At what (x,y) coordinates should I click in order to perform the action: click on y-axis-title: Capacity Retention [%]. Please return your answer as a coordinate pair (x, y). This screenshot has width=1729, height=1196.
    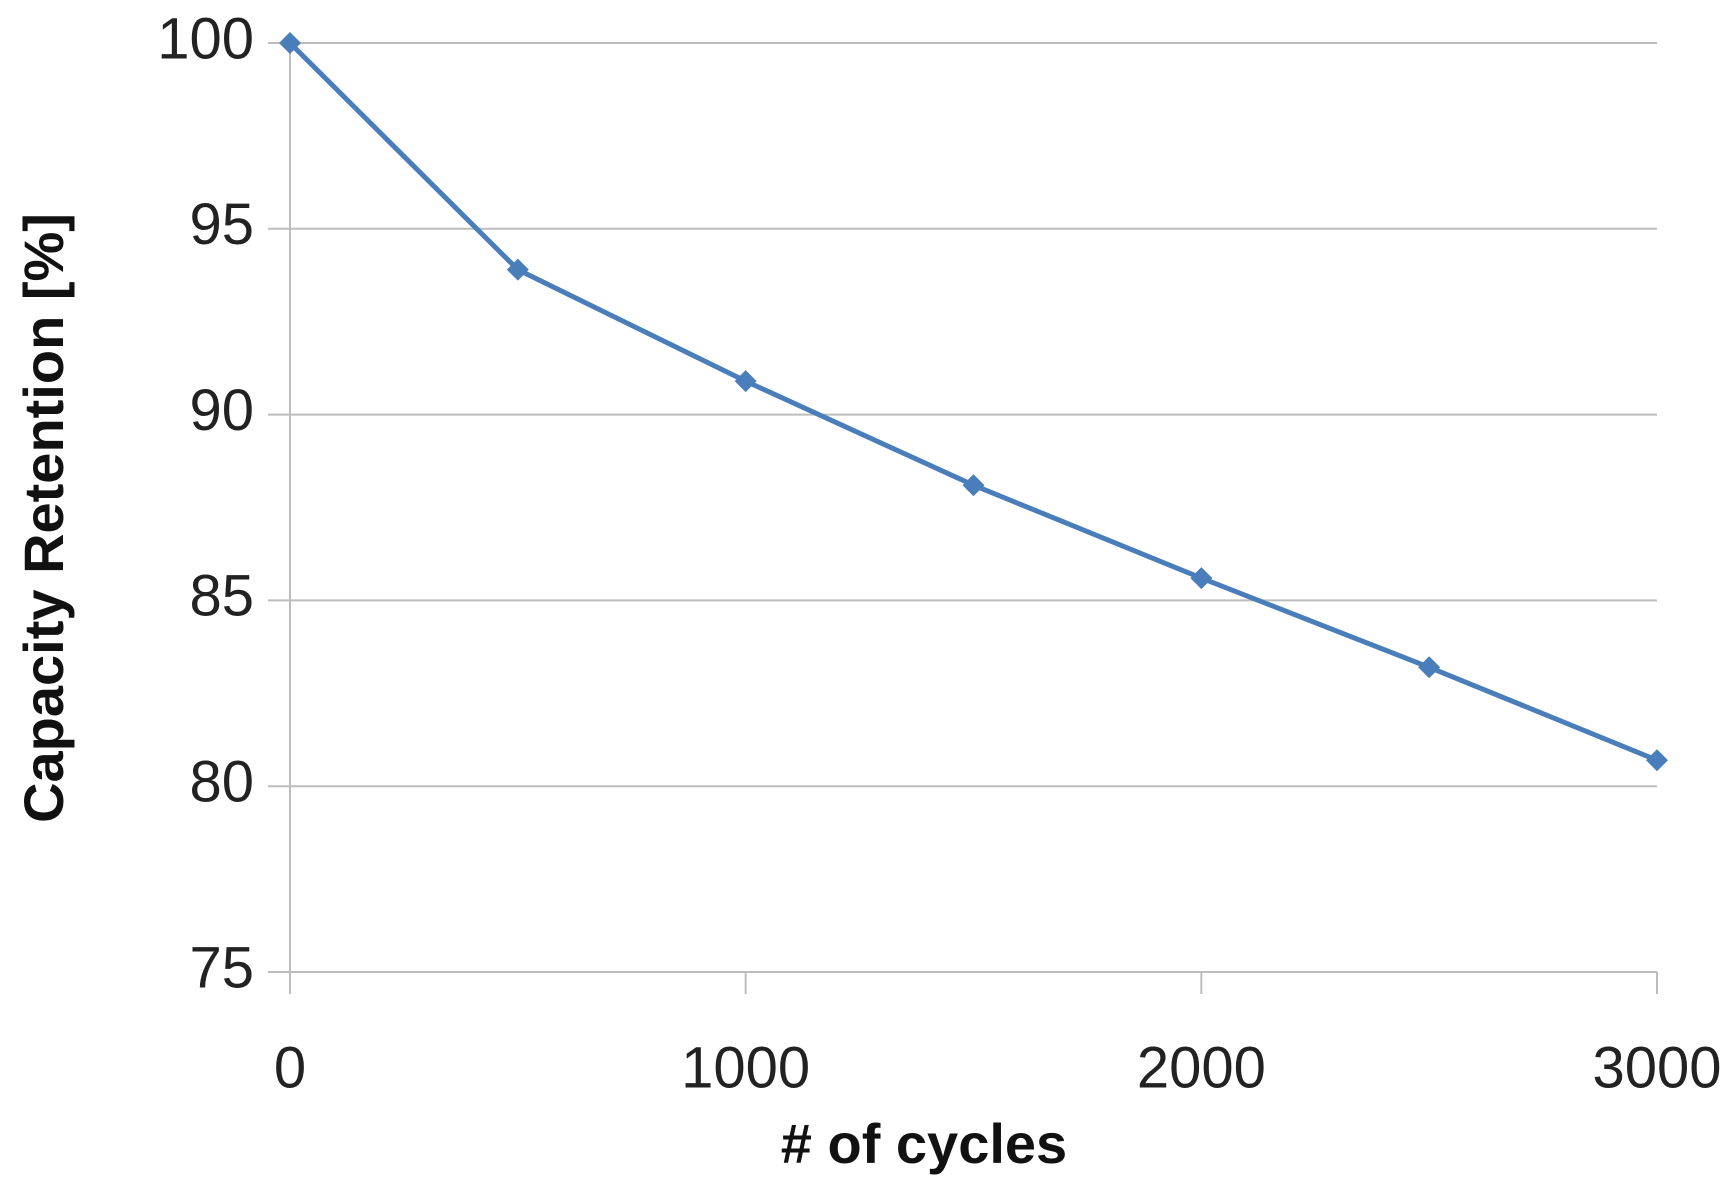
    Looking at the image, I should click on (43, 518).